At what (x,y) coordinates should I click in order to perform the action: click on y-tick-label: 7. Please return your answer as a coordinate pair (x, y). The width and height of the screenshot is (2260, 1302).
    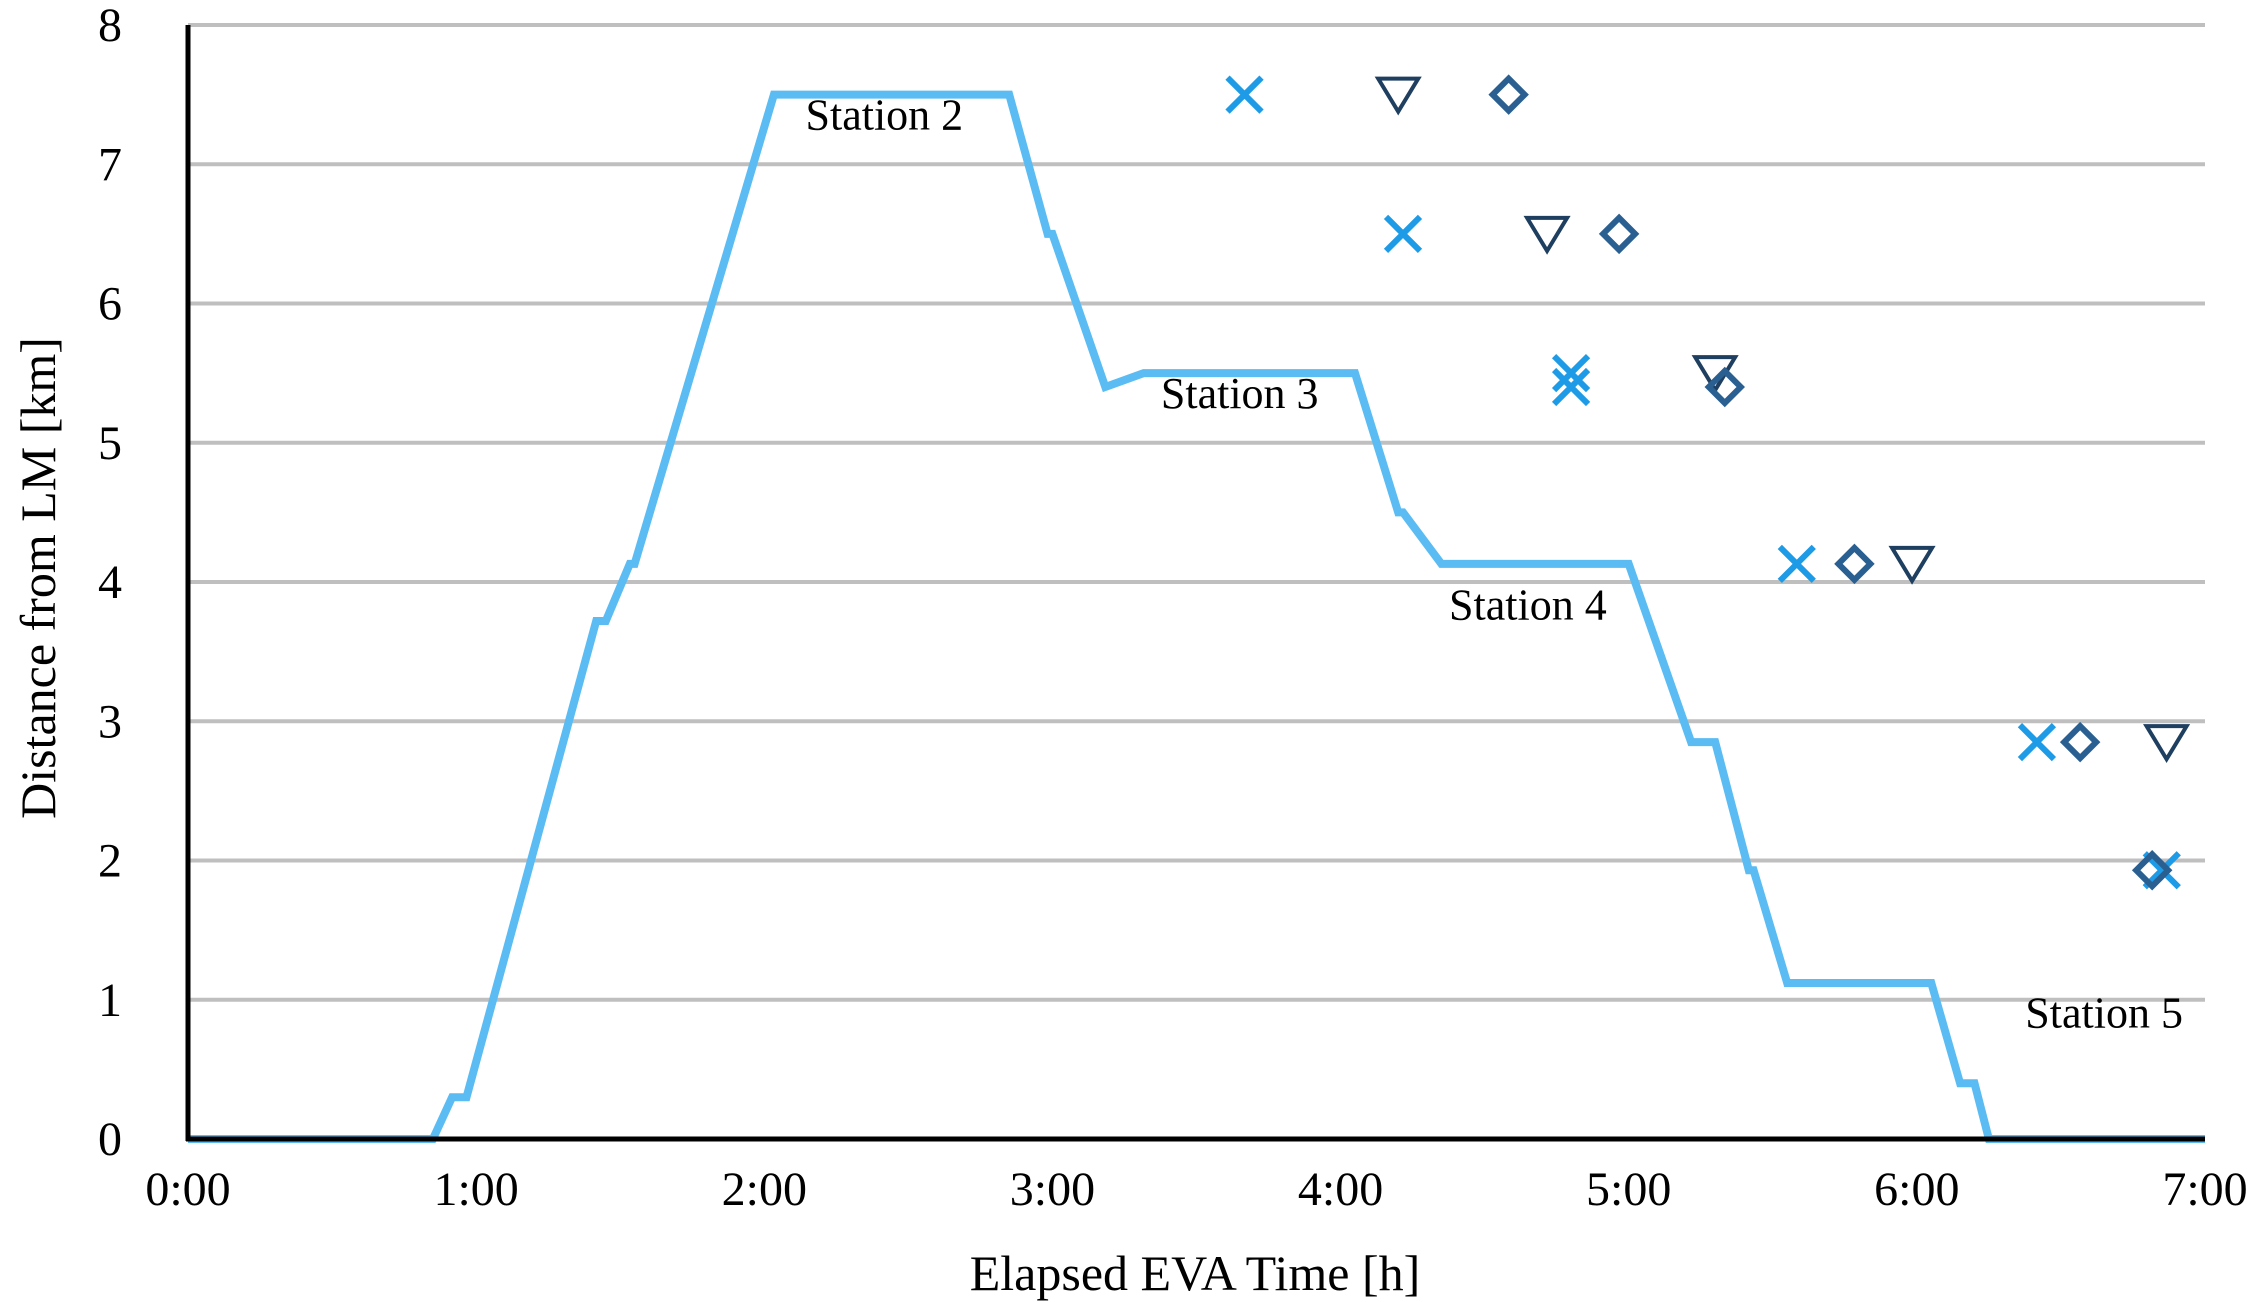
    Looking at the image, I should click on (110, 164).